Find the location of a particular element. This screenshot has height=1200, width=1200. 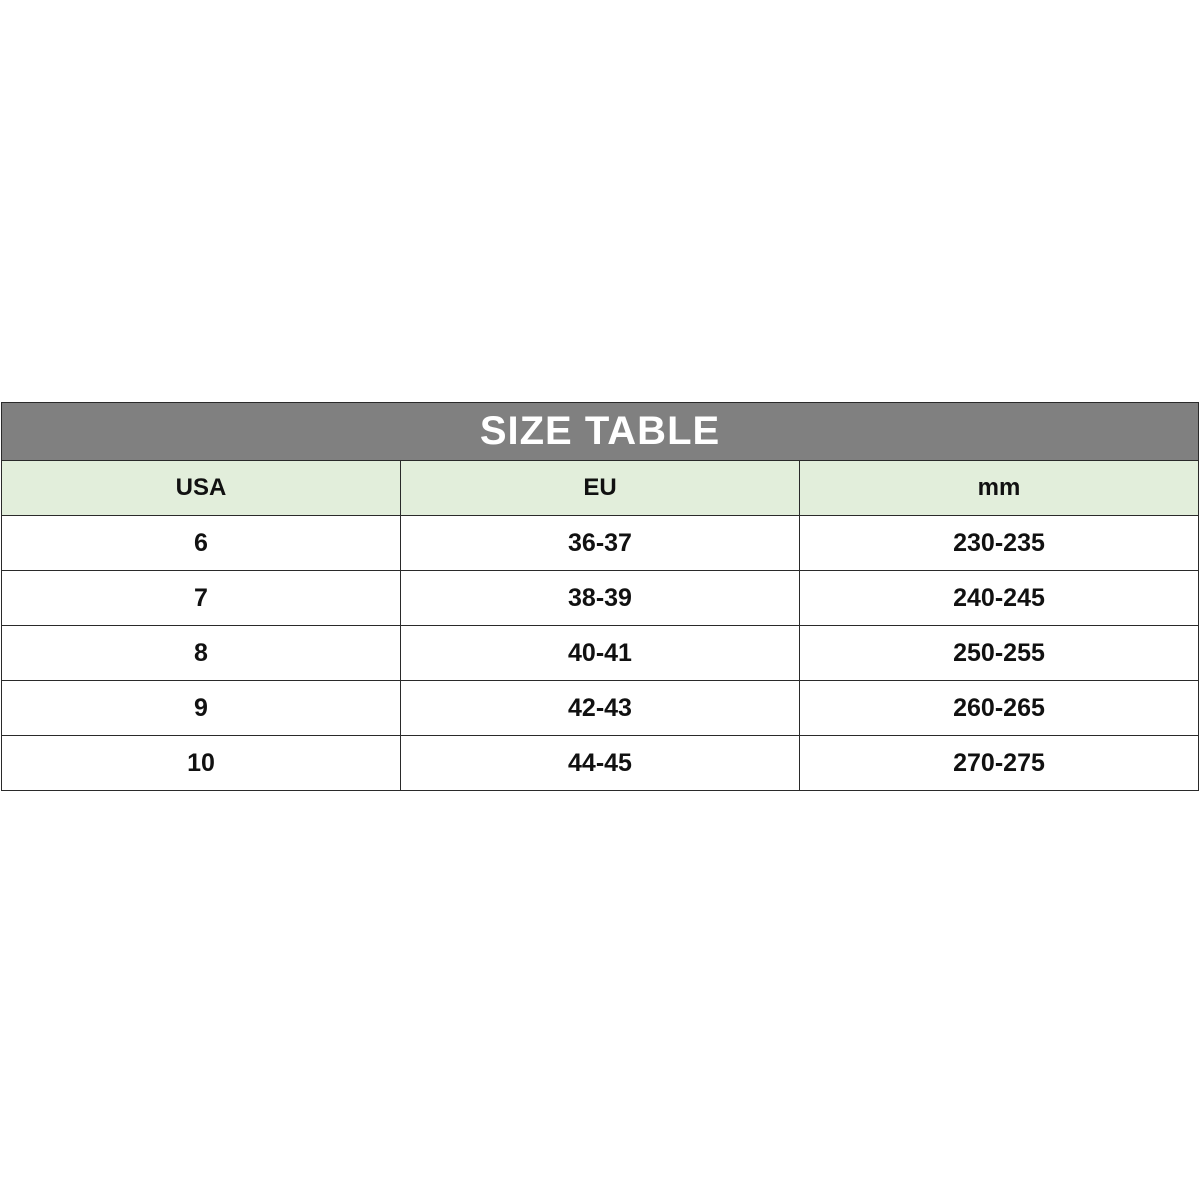

cell-mm: 270-275 is located at coordinates (999, 763).